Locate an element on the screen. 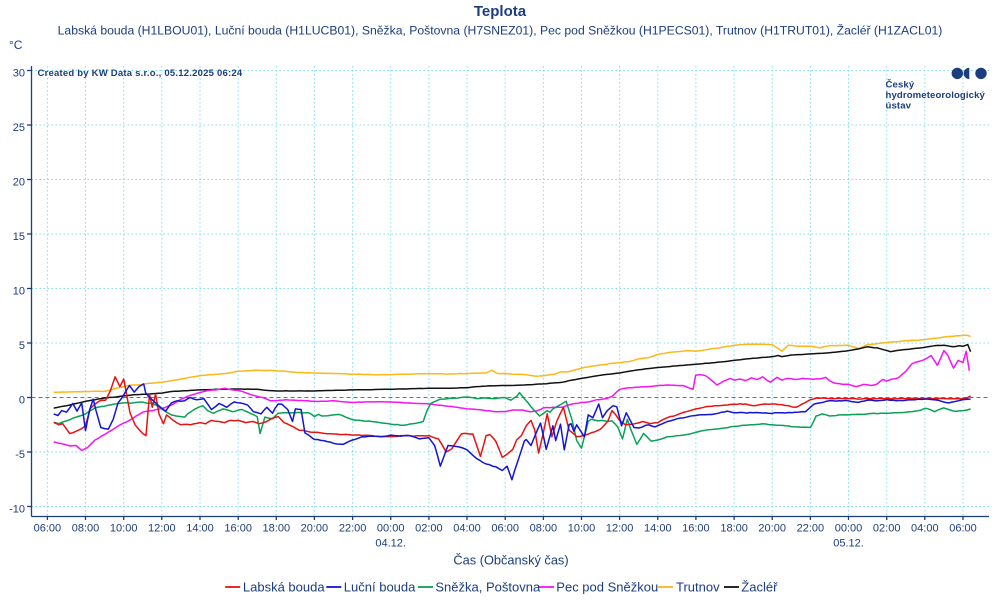 Image resolution: width=1000 pixels, height=600 pixels. svg-text: -10 is located at coordinates (17, 509).